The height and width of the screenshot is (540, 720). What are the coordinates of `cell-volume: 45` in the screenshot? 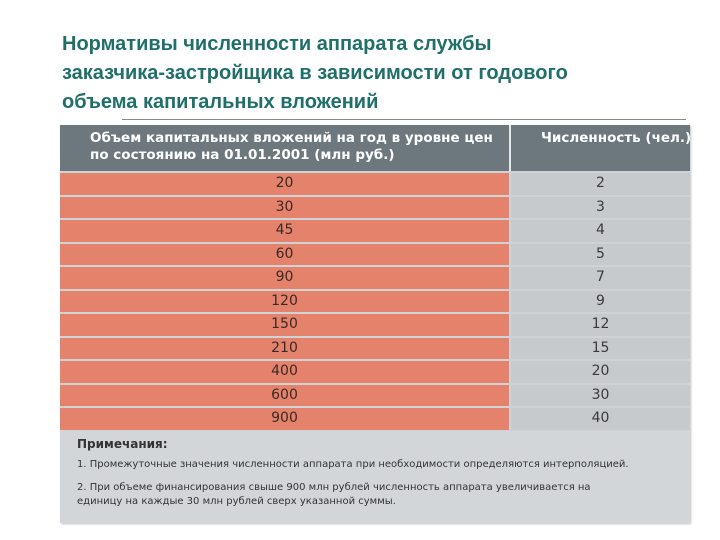 It's located at (284, 231).